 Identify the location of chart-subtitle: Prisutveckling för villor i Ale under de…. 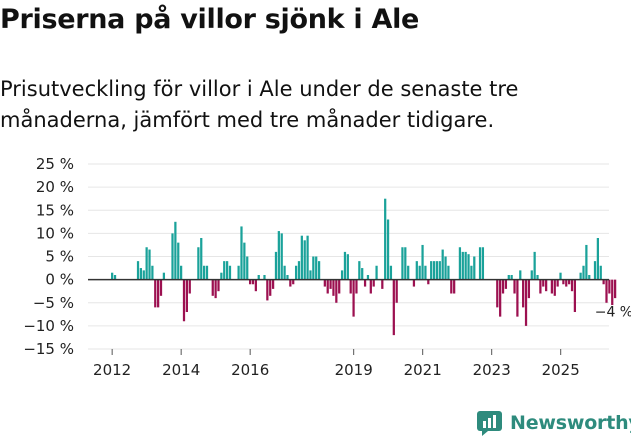
(259, 104).